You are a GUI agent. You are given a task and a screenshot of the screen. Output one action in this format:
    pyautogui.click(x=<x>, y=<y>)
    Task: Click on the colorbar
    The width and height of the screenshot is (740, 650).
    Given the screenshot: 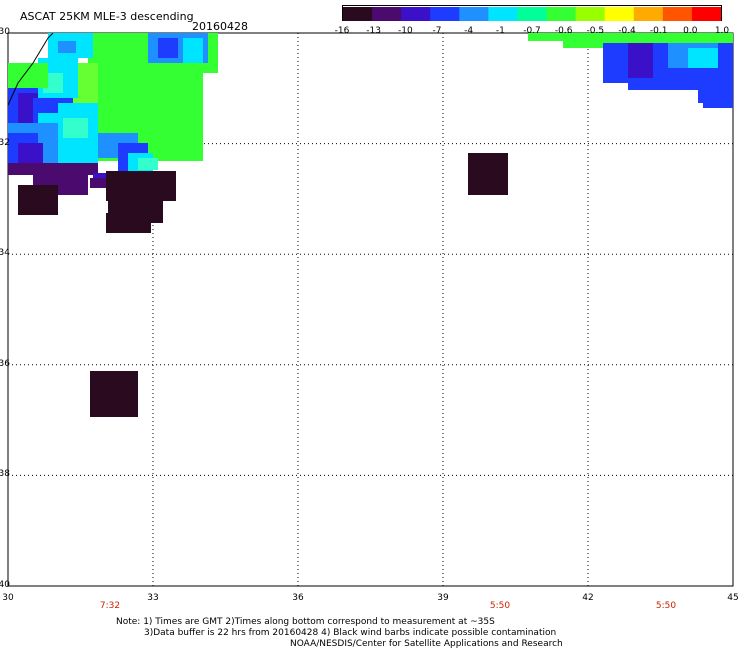 What is the action you would take?
    pyautogui.click(x=532, y=13)
    